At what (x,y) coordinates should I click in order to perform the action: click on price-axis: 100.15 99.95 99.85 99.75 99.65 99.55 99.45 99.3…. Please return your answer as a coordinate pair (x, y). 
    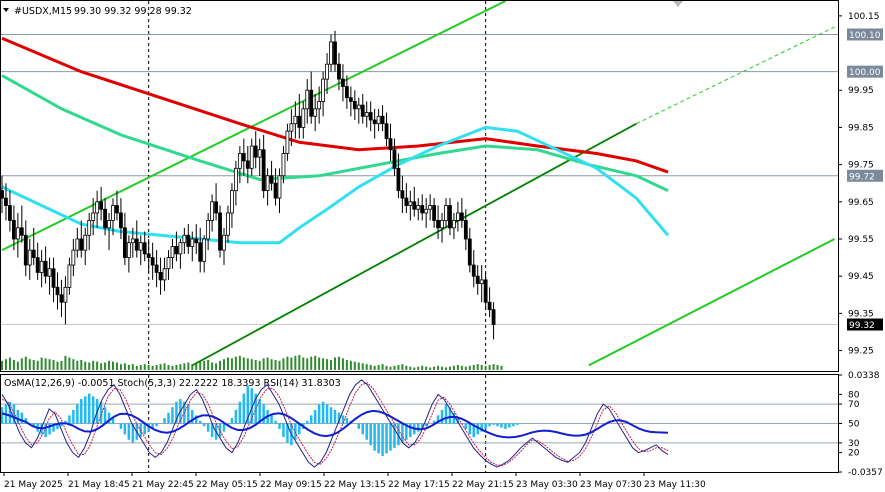
    Looking at the image, I should click on (859, 184).